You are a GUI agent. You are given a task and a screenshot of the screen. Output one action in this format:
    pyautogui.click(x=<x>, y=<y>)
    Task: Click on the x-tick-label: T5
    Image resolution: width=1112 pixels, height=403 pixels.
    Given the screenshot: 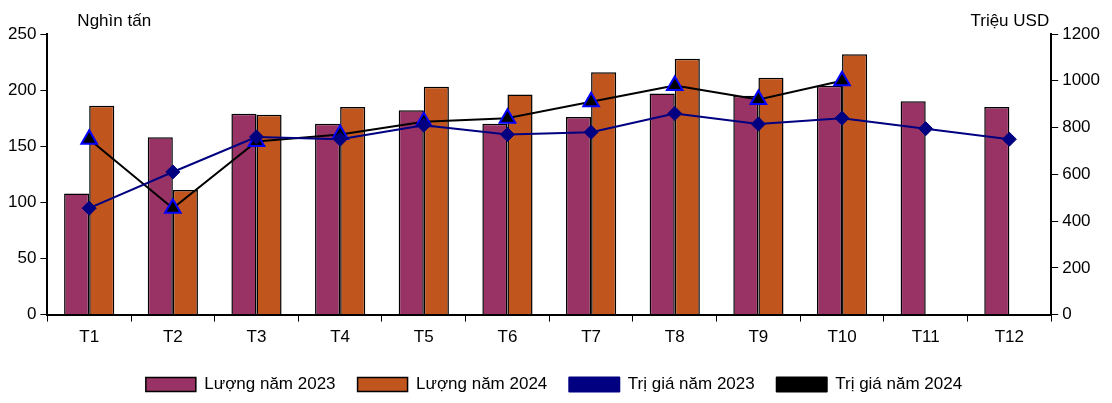 What is the action you would take?
    pyautogui.click(x=423, y=337)
    